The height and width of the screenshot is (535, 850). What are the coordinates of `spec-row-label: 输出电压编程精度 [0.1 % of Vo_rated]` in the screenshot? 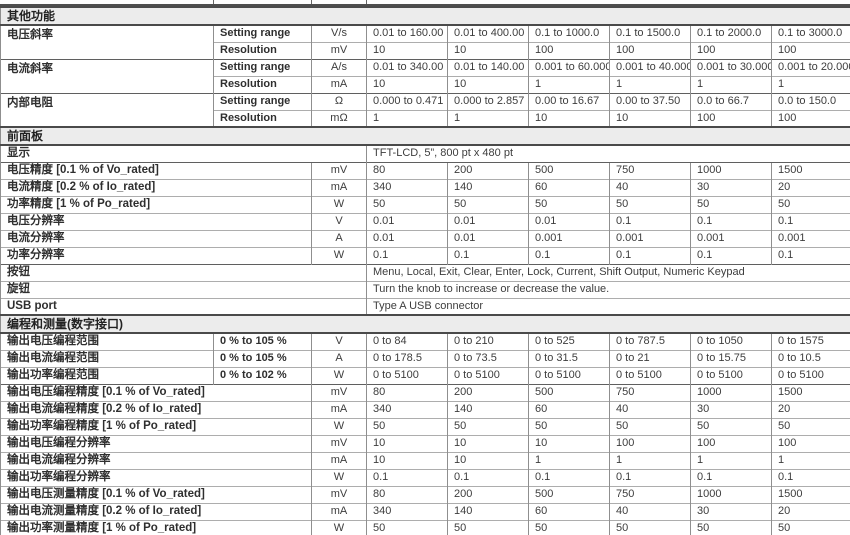 It's located at (156, 392).